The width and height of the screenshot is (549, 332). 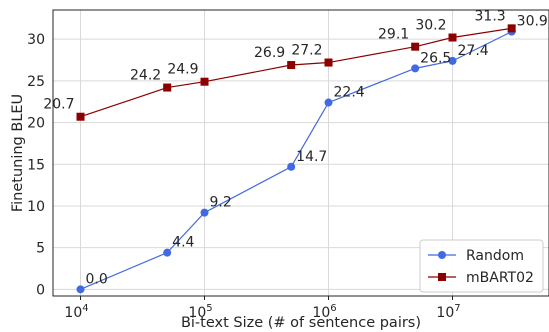 I want to click on legend-box, so click(x=481, y=266).